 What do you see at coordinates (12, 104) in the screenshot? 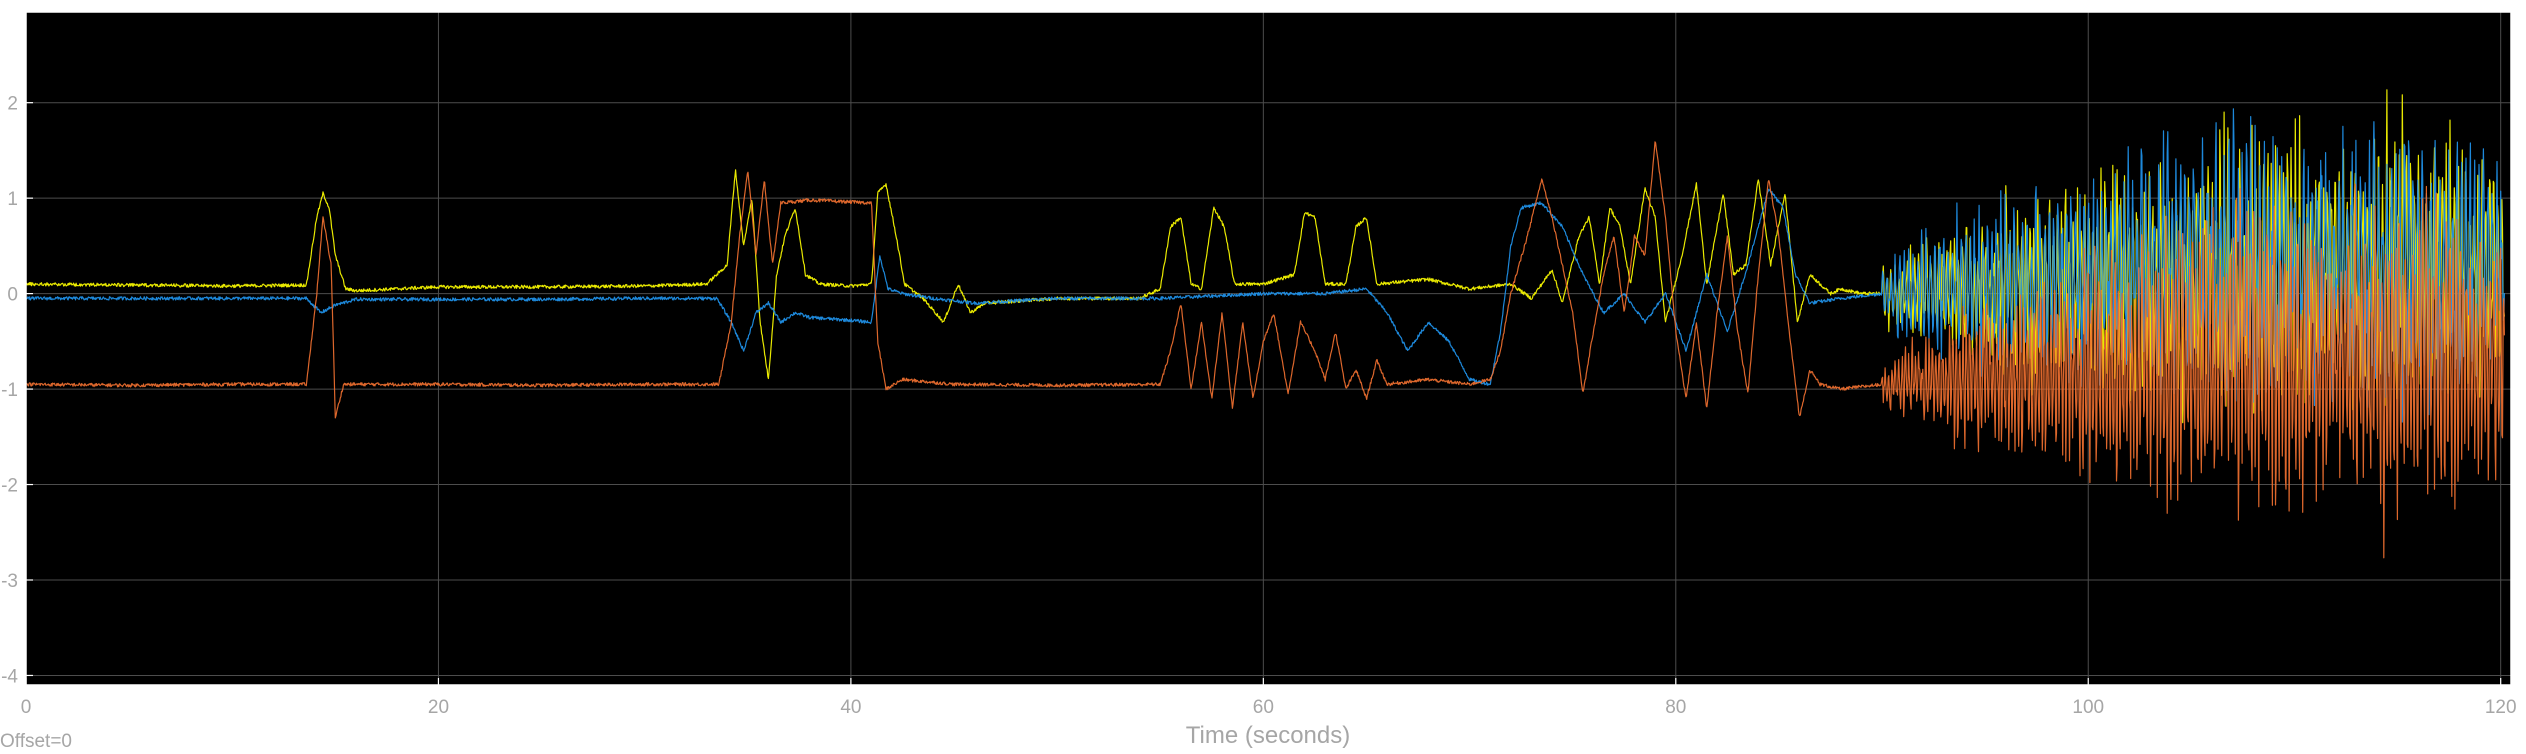
I see `y-tick-label: 2` at bounding box center [12, 104].